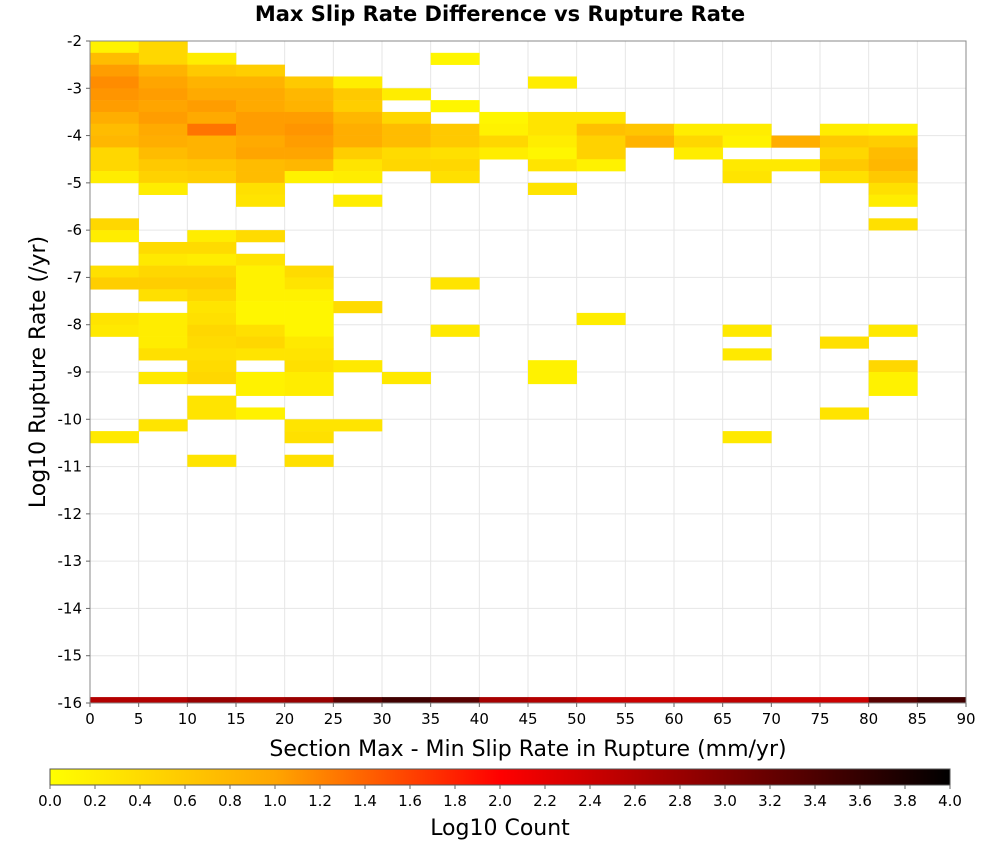 This screenshot has width=1000, height=850. I want to click on x-tick-label: 80, so click(868, 719).